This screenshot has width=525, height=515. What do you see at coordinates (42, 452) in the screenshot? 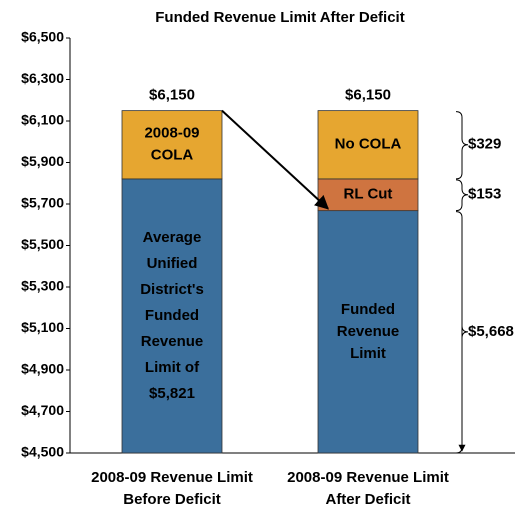
I see `y-tick-label: $4,500` at bounding box center [42, 452].